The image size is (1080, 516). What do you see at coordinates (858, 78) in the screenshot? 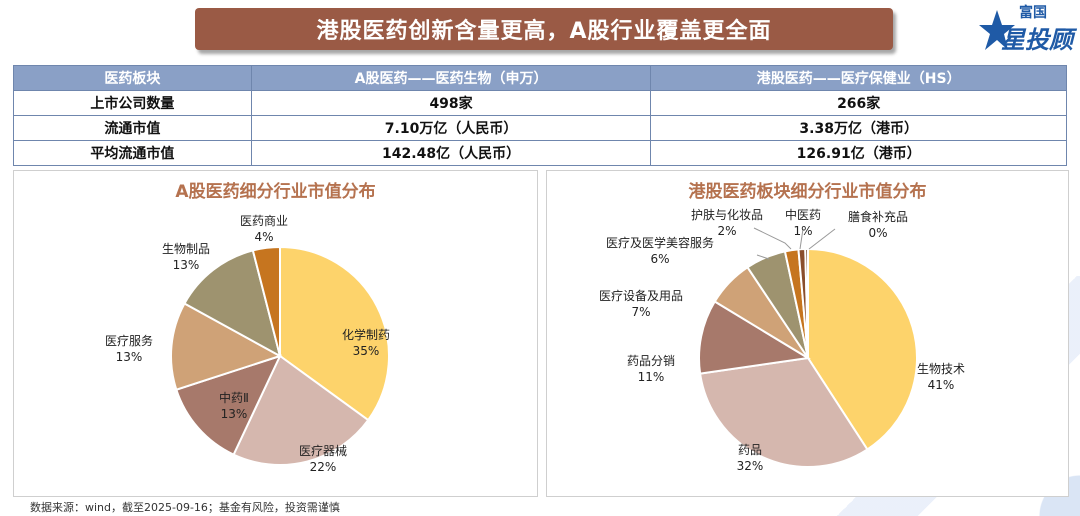
I see `table-header-cell: 港股医药——医疗保健业（HS）` at bounding box center [858, 78].